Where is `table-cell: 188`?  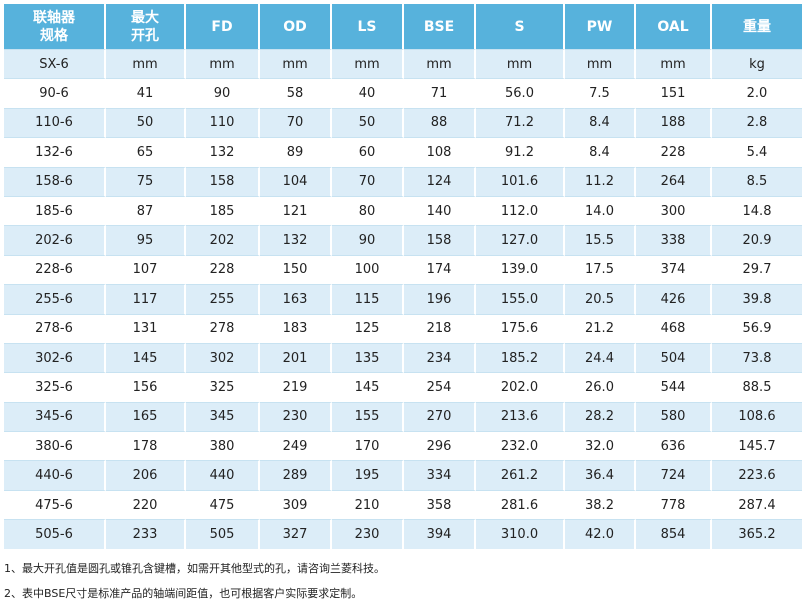 table-cell: 188 is located at coordinates (674, 122).